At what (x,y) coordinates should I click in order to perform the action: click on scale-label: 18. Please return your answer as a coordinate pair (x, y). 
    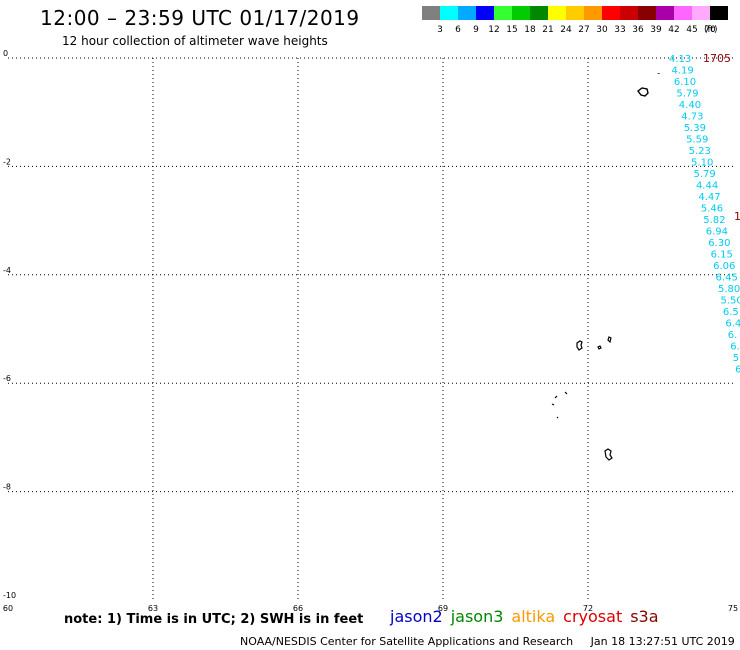
    Looking at the image, I should click on (530, 30).